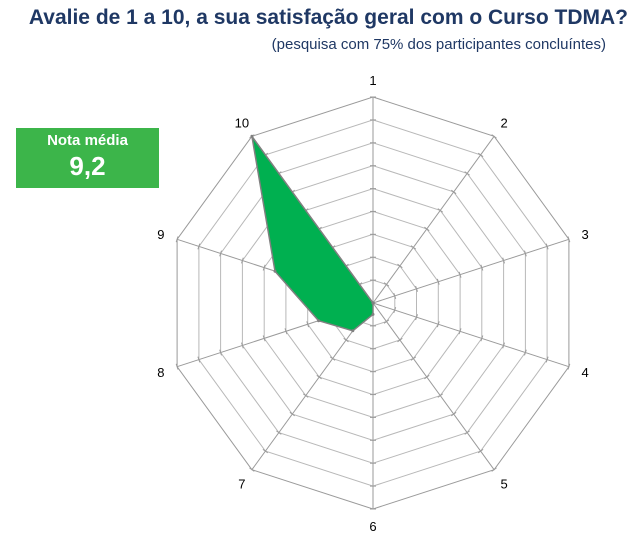  I want to click on axis-label: 1, so click(372, 80).